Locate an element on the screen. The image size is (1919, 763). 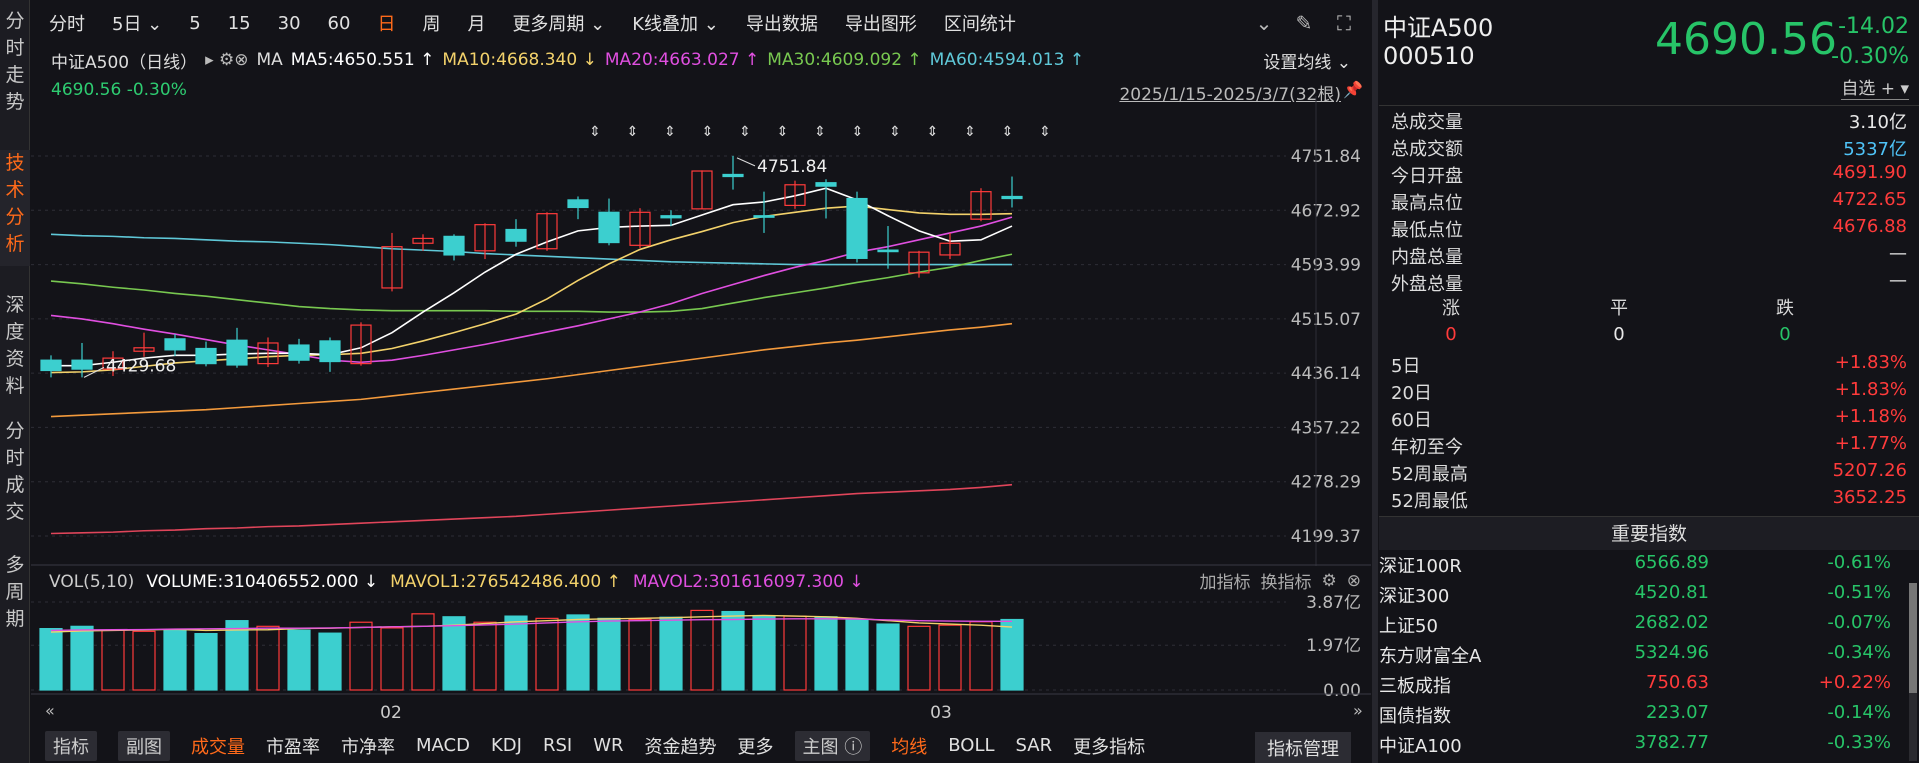
price-tick-label: 4593.99 is located at coordinates (1326, 266).